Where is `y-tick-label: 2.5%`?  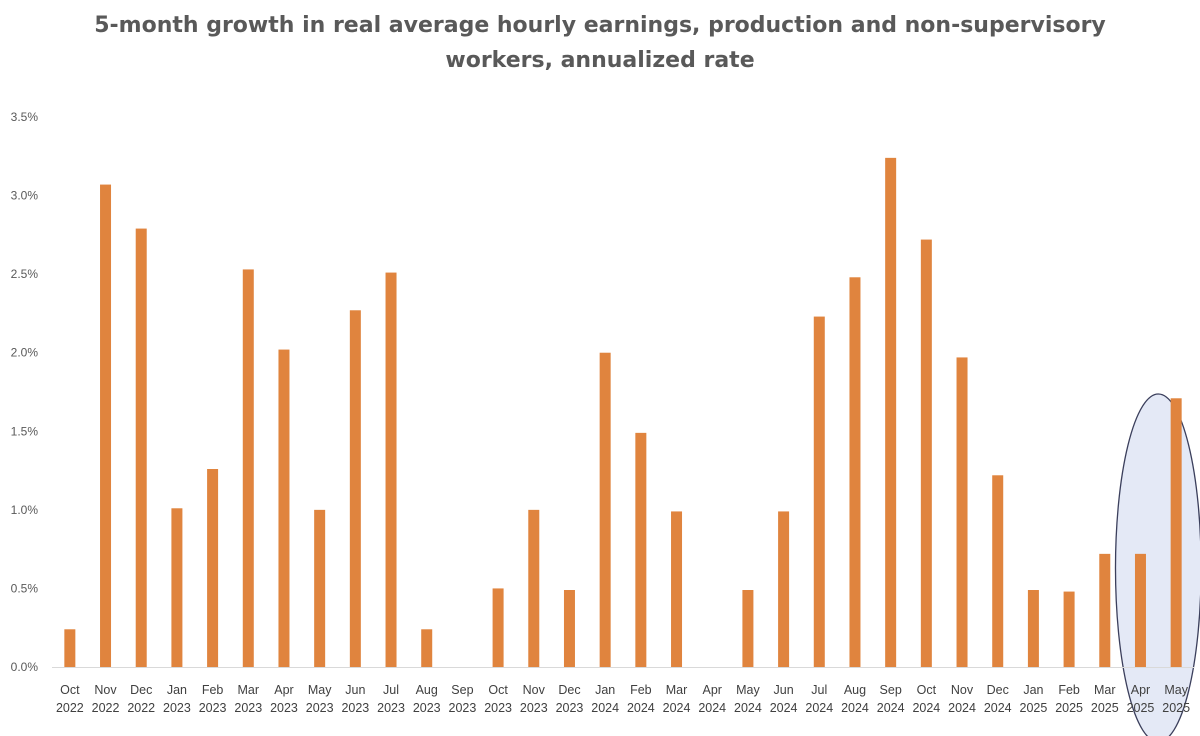 y-tick-label: 2.5% is located at coordinates (25, 274).